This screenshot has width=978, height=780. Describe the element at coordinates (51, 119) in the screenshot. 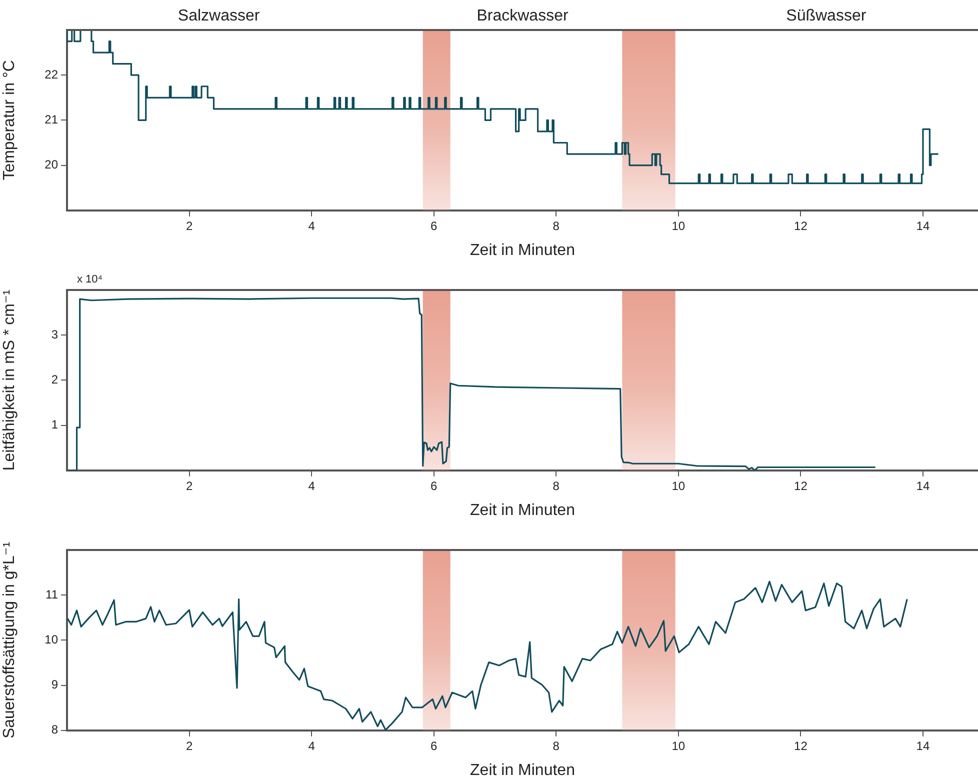

I see `y-tick-label: 21` at that location.